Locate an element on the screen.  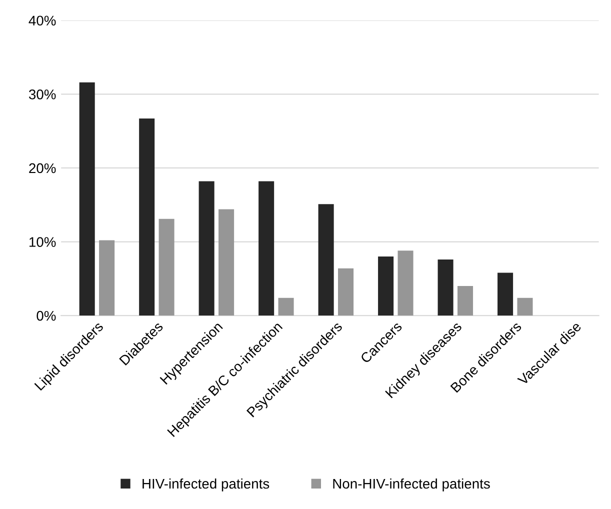
legend-label: HIV-infected patients is located at coordinates (206, 485).